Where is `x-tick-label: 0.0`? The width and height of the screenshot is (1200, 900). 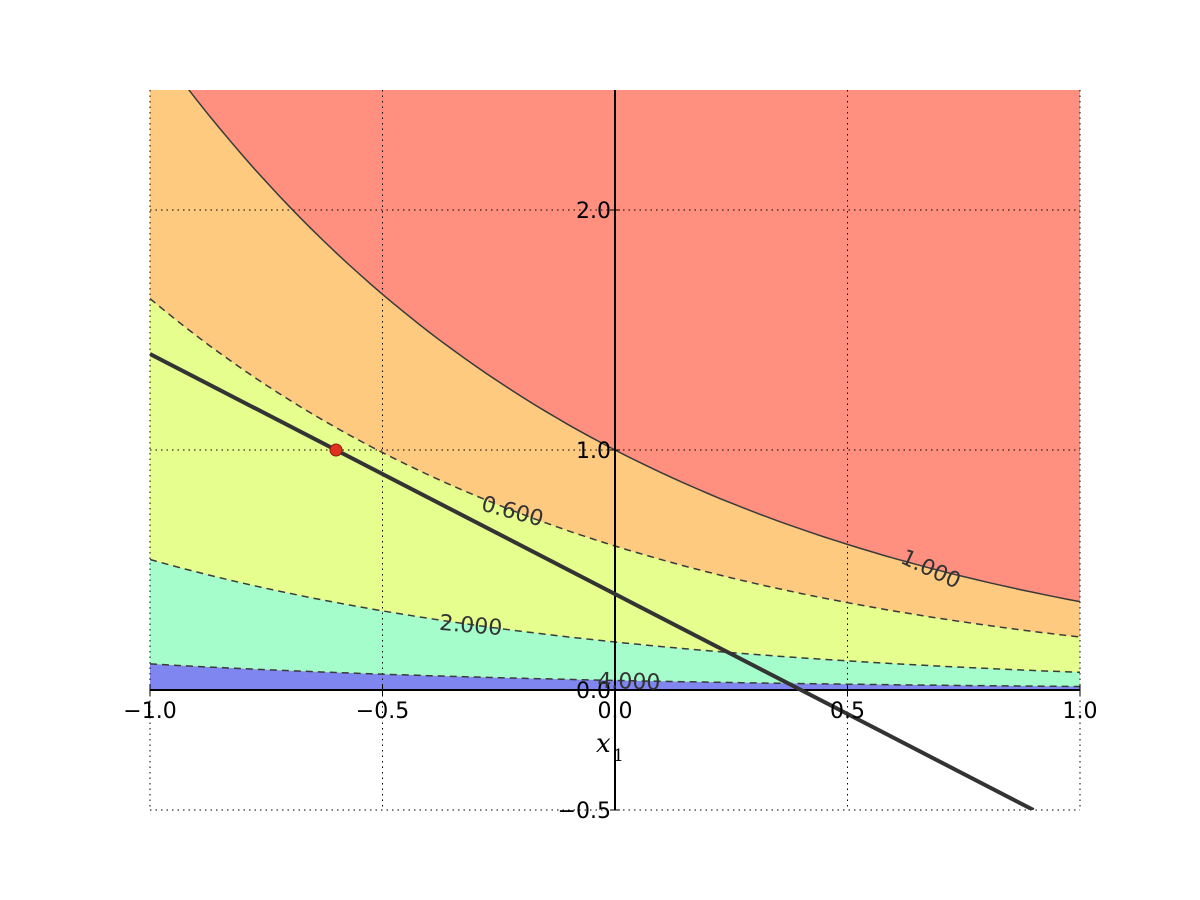
x-tick-label: 0.0 is located at coordinates (615, 711).